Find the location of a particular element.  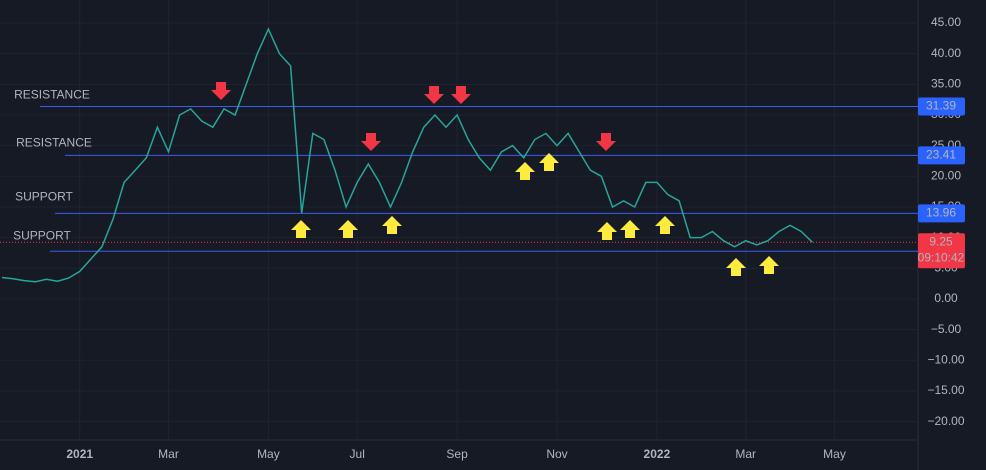

y-tick-label: −10.00 is located at coordinates (945, 359).